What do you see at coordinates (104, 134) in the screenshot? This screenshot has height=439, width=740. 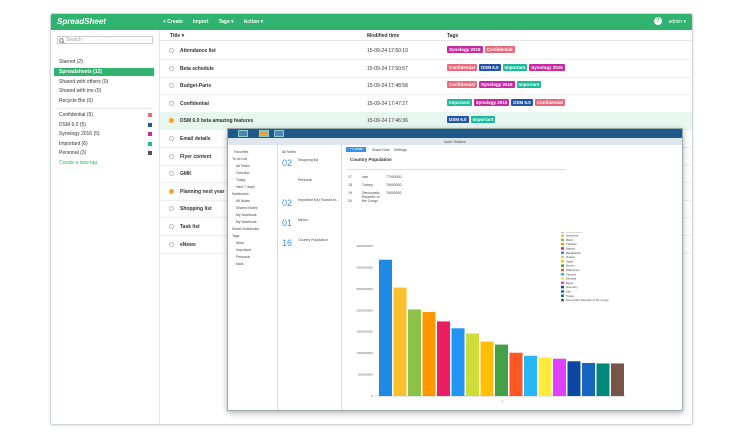 I see `sidebar-tag-synology: Synology 2016 (5)` at bounding box center [104, 134].